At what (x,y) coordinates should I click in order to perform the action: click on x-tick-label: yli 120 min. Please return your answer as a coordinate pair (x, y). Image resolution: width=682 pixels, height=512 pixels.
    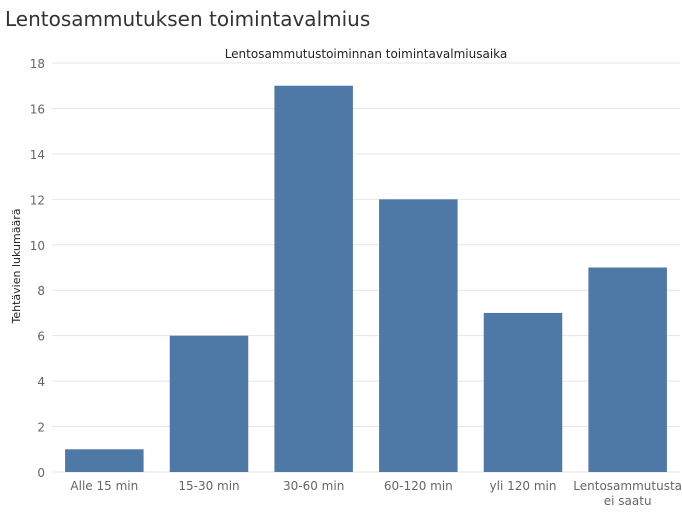
    Looking at the image, I should click on (523, 486).